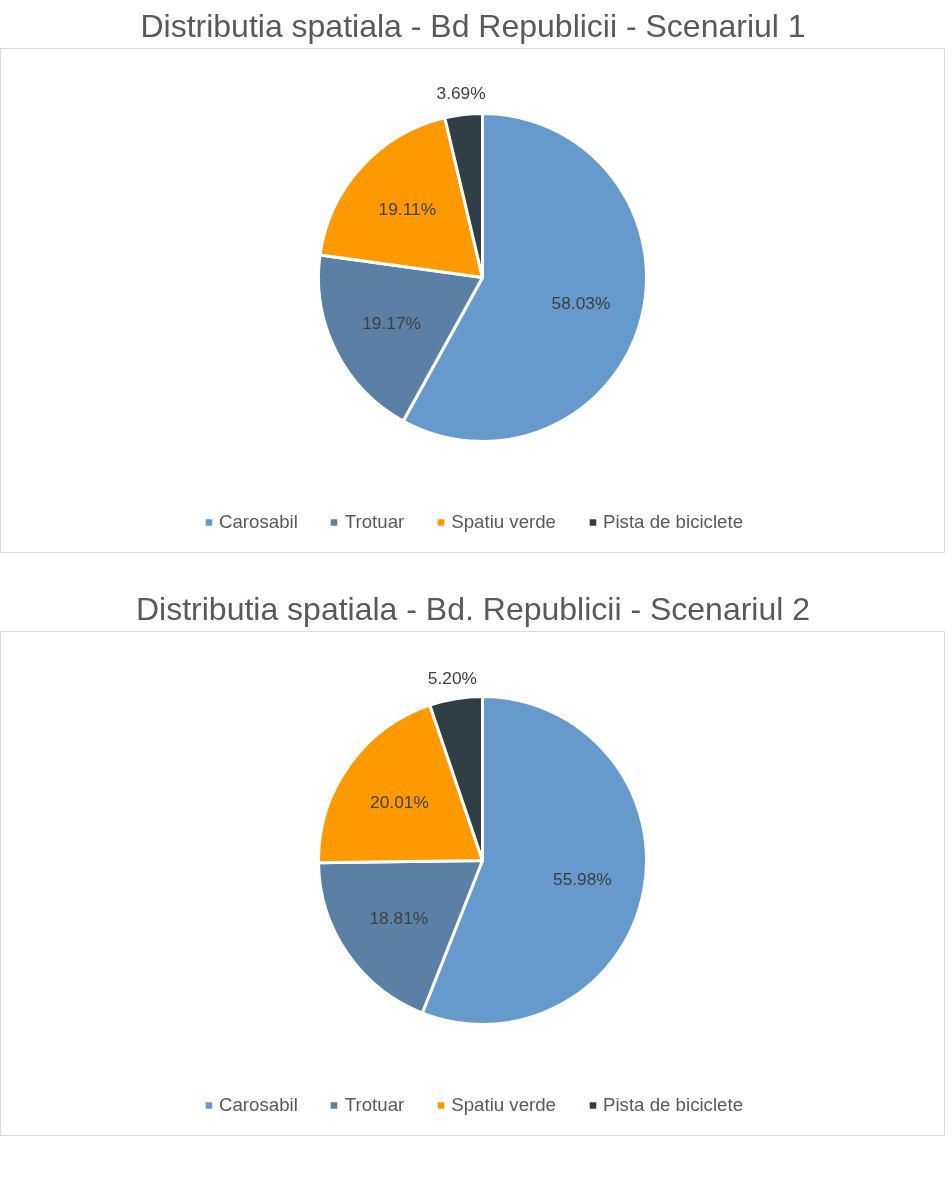 The image size is (952, 1185). What do you see at coordinates (391, 323) in the screenshot?
I see `data-label: 19.17%` at bounding box center [391, 323].